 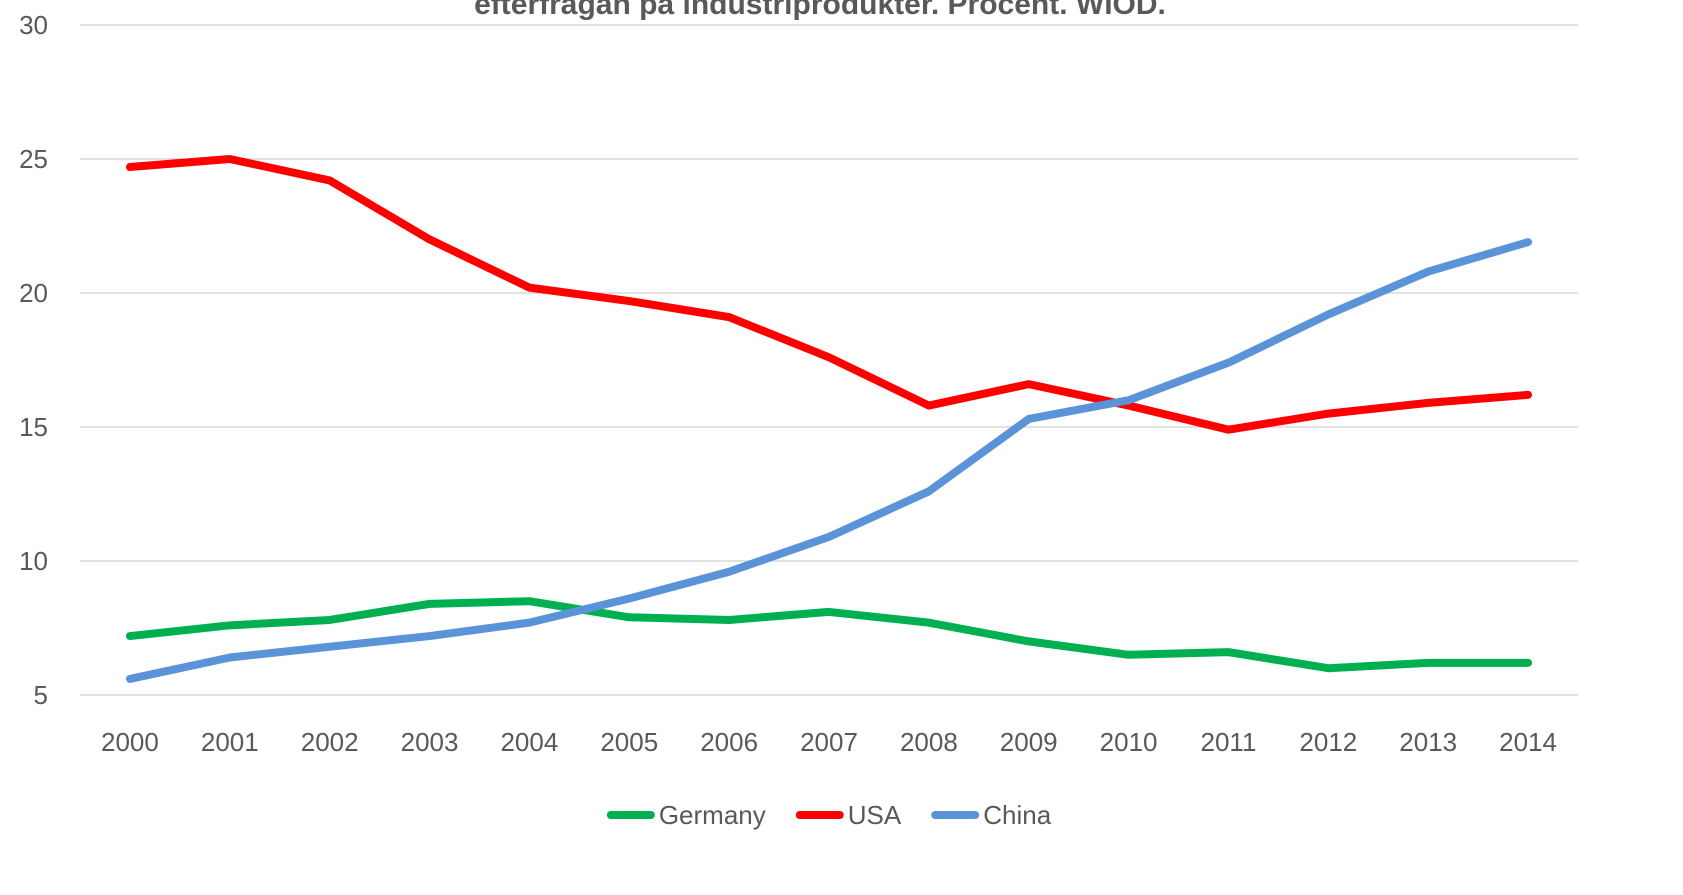 What do you see at coordinates (33, 293) in the screenshot?
I see `y-tick-label: 20` at bounding box center [33, 293].